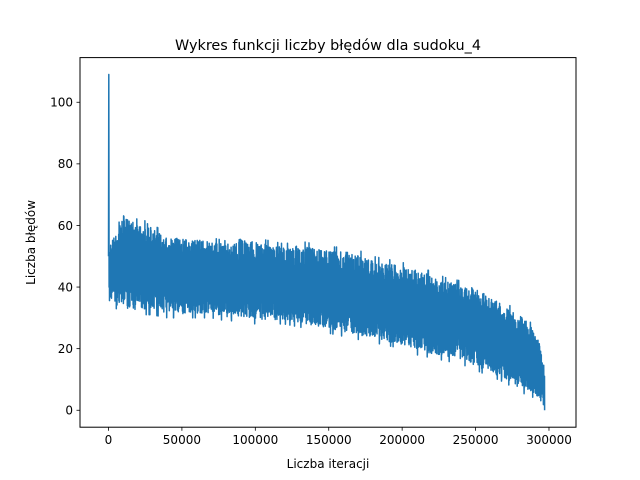 The image size is (640, 480). I want to click on x-tick-label: 150000, so click(329, 440).